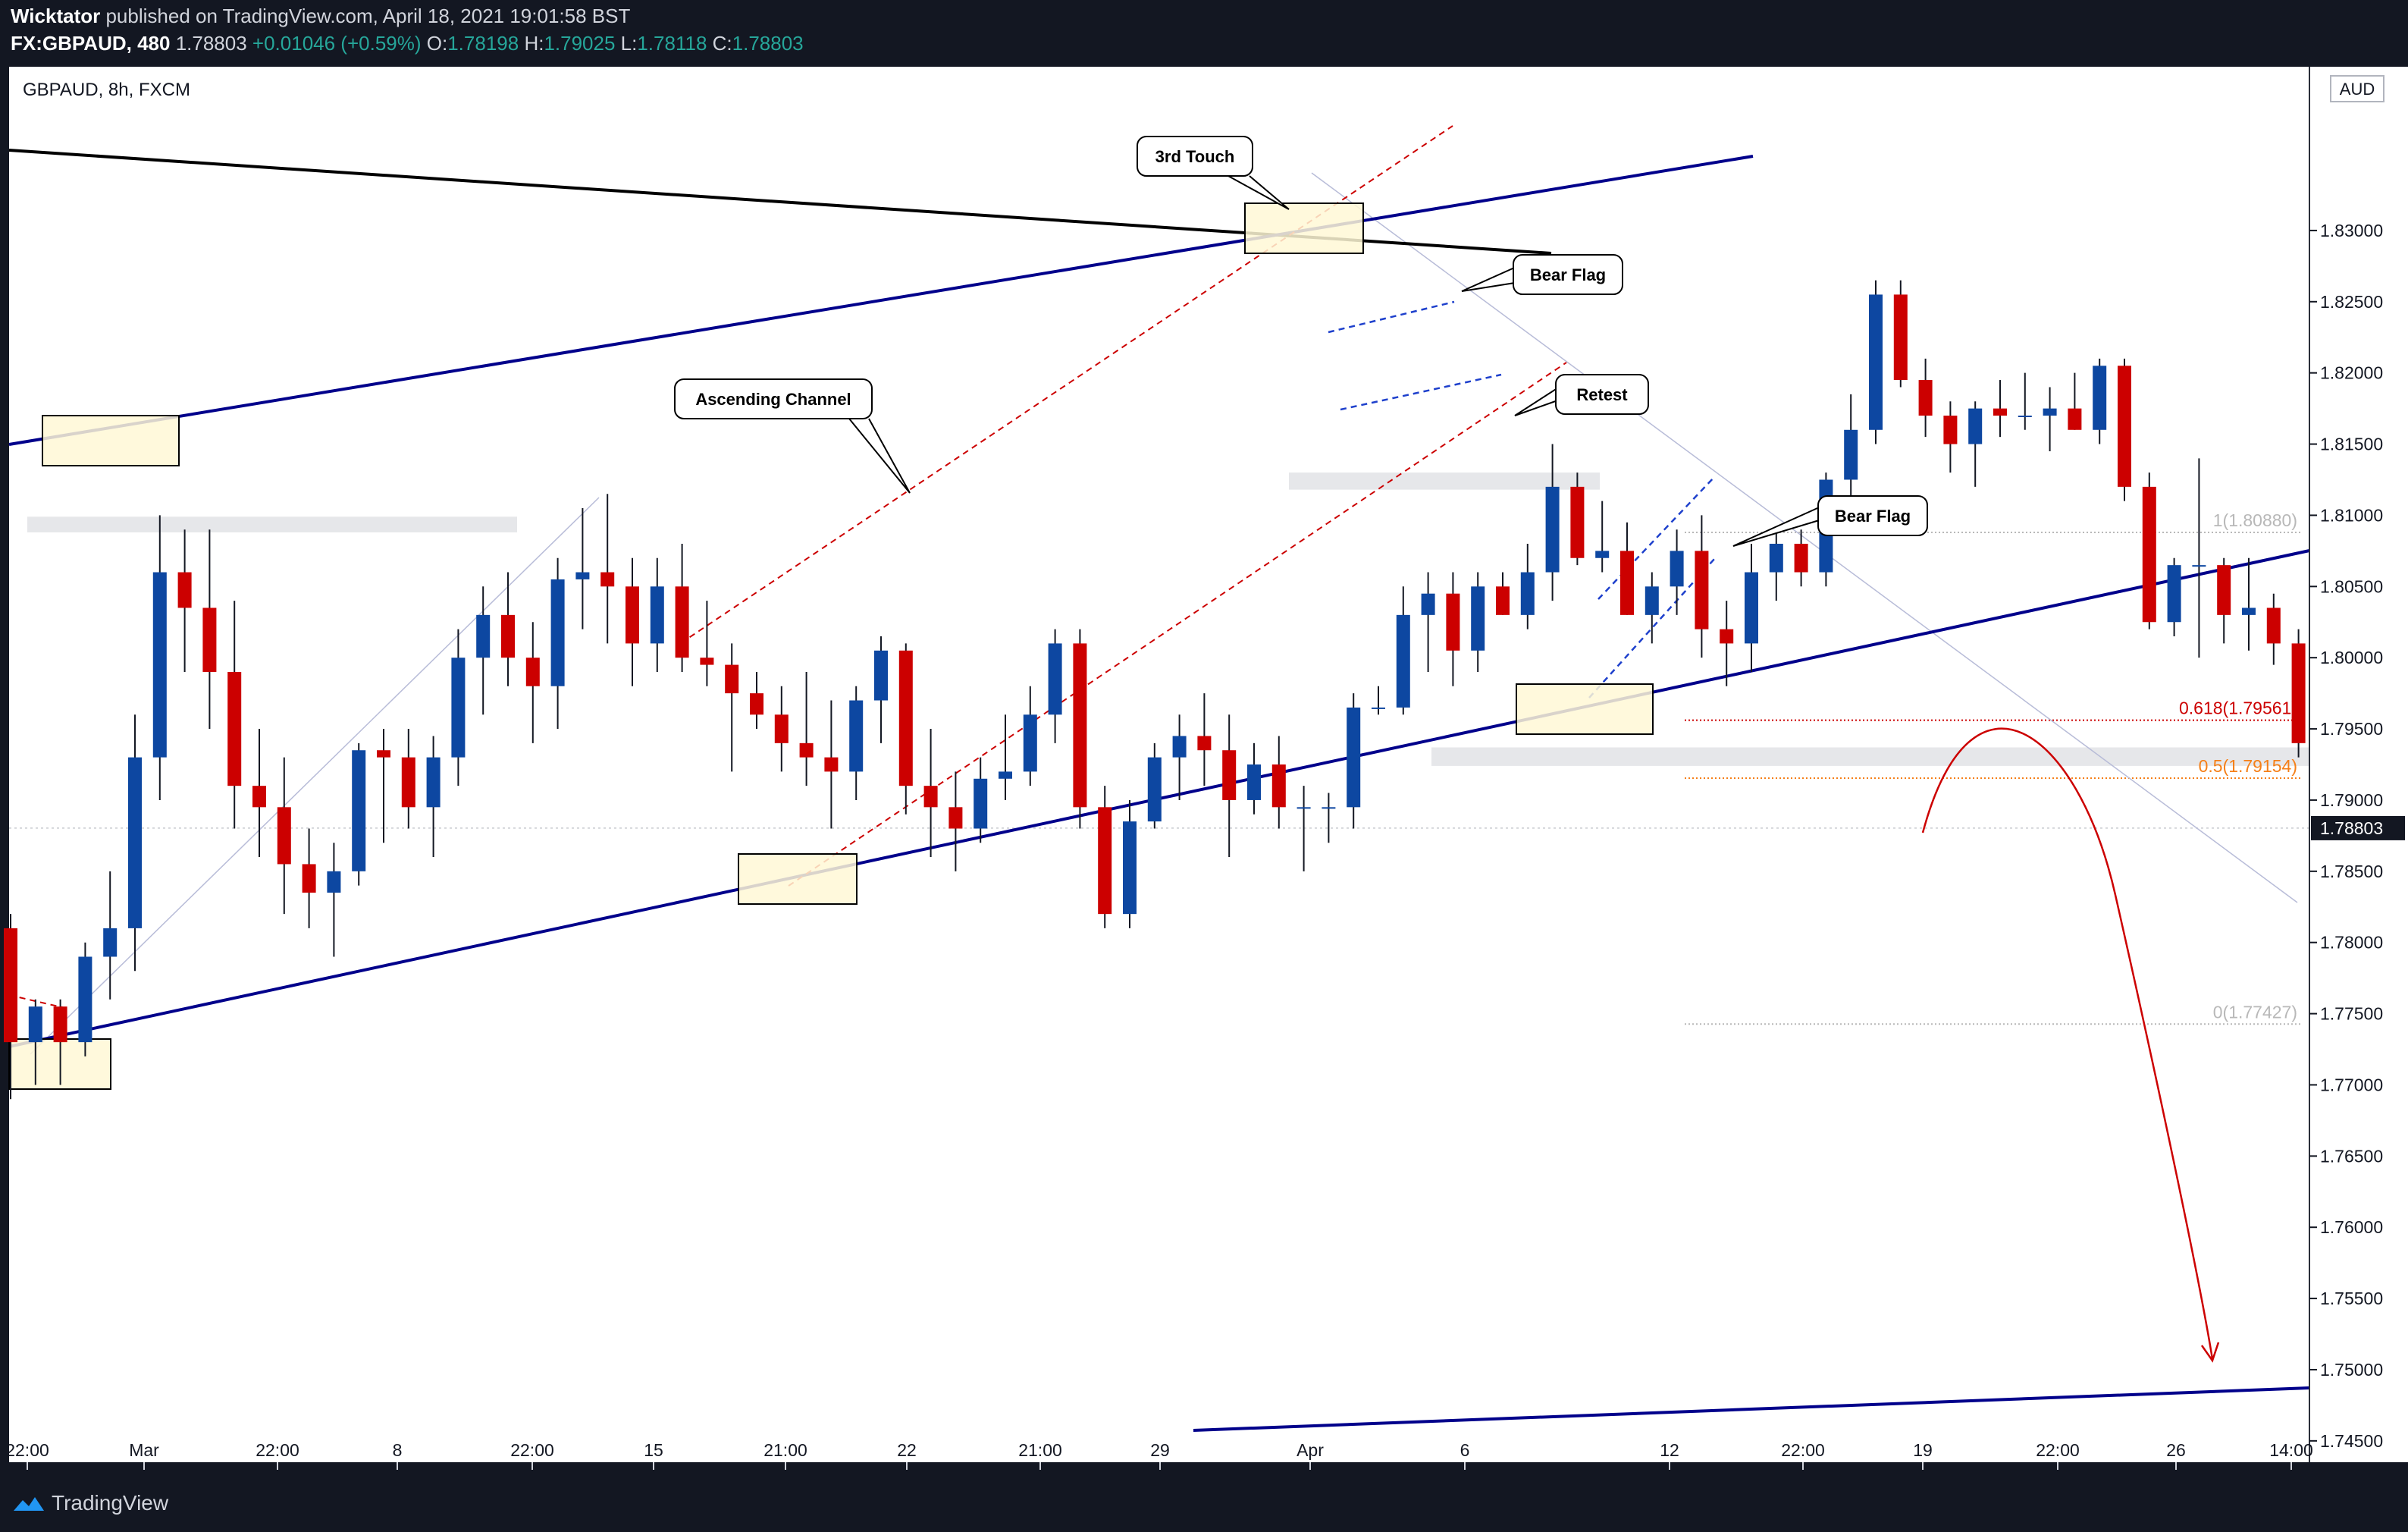 This screenshot has width=2408, height=1532. Describe the element at coordinates (2351, 729) in the screenshot. I see `y-tick-label: 1.79500` at that location.